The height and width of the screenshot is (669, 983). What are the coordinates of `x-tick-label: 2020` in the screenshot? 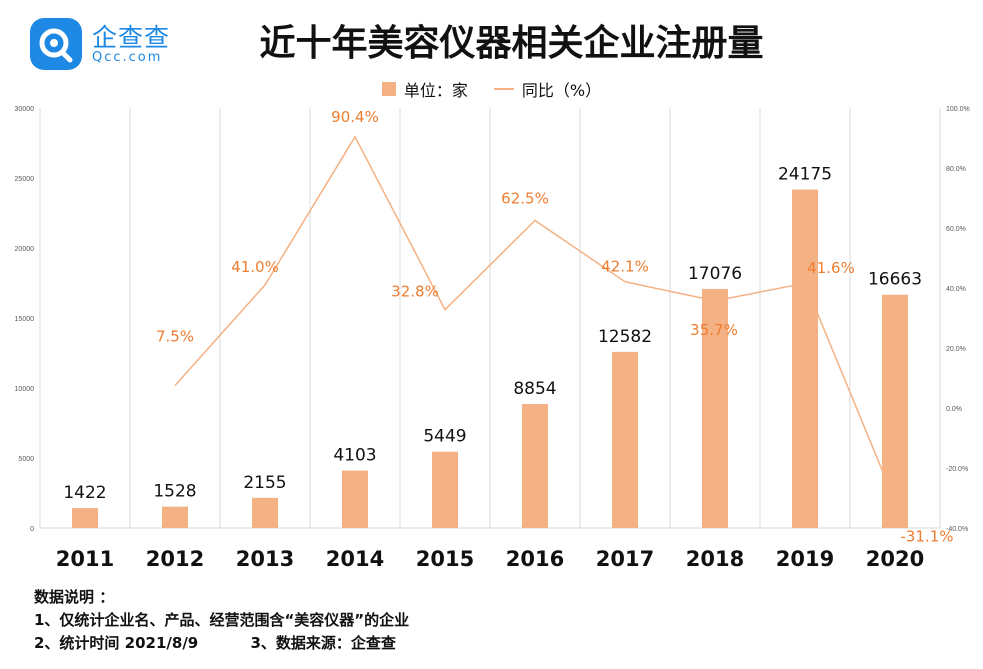 It's located at (895, 559).